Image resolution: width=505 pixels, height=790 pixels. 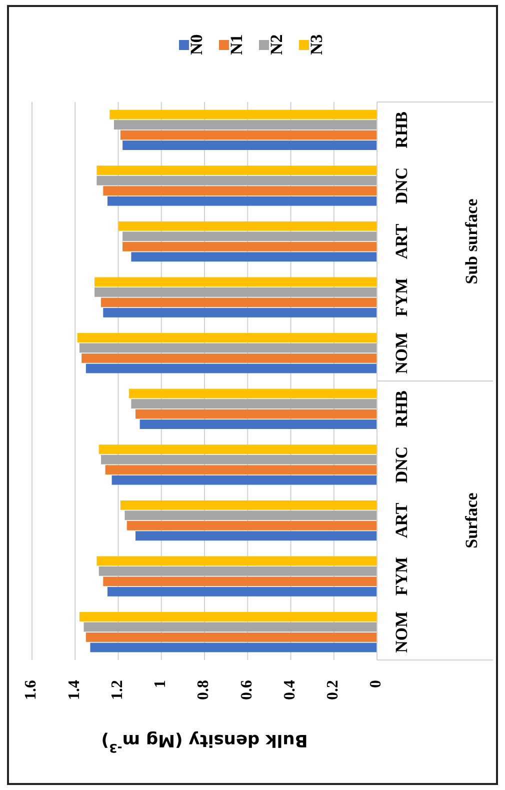 What do you see at coordinates (247, 690) in the screenshot?
I see `x-tick-label: 0.6` at bounding box center [247, 690].